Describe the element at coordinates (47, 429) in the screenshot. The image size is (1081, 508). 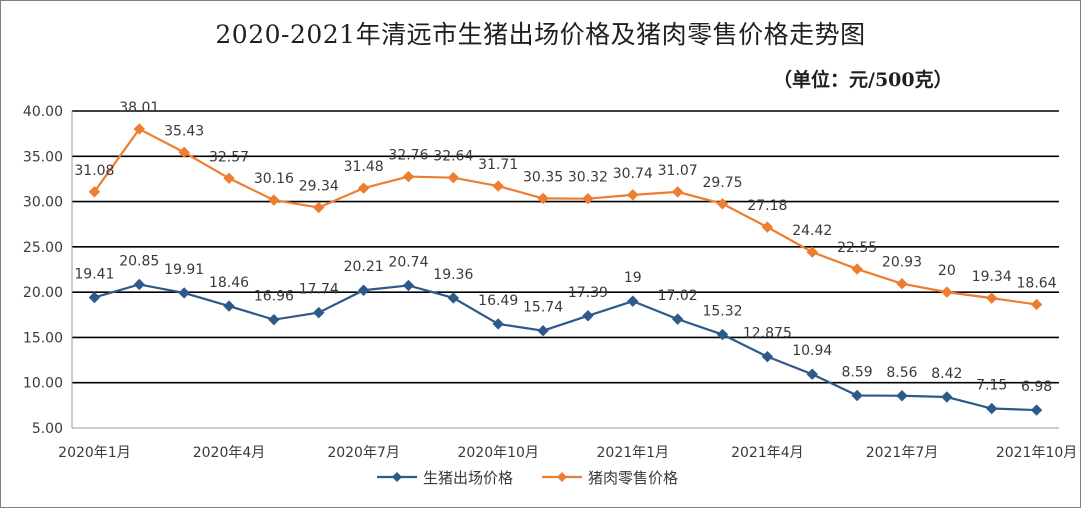
I see `y-tick-label: 5.00` at that location.